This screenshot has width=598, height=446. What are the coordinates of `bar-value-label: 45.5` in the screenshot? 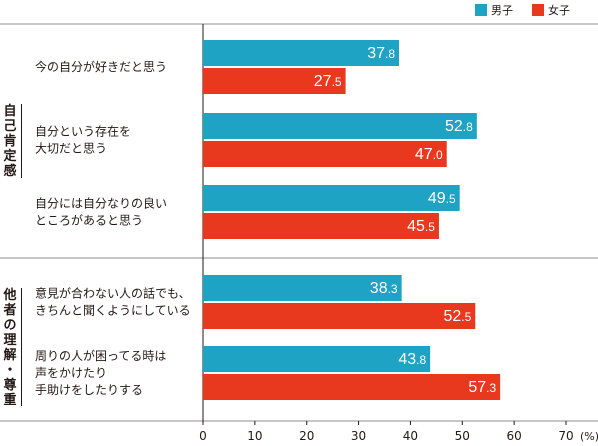 It's located at (421, 226).